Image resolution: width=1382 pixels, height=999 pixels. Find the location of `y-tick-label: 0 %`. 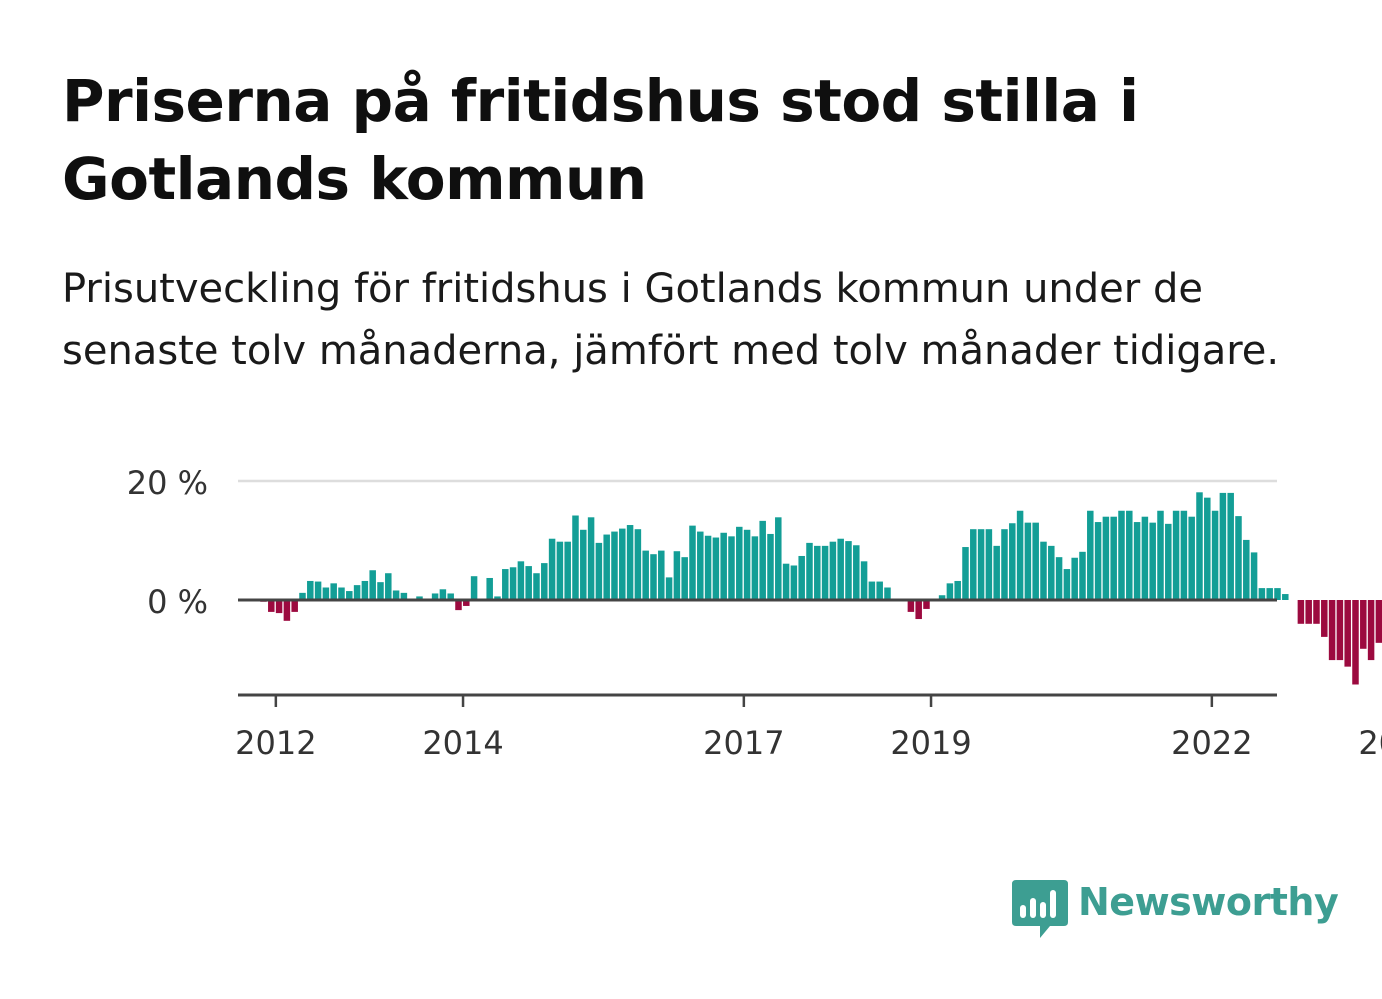

y-tick-label: 0 % is located at coordinates (177, 602).